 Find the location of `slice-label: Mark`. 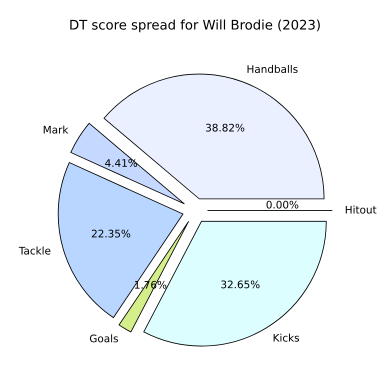

slice-label: Mark is located at coordinates (56, 130).